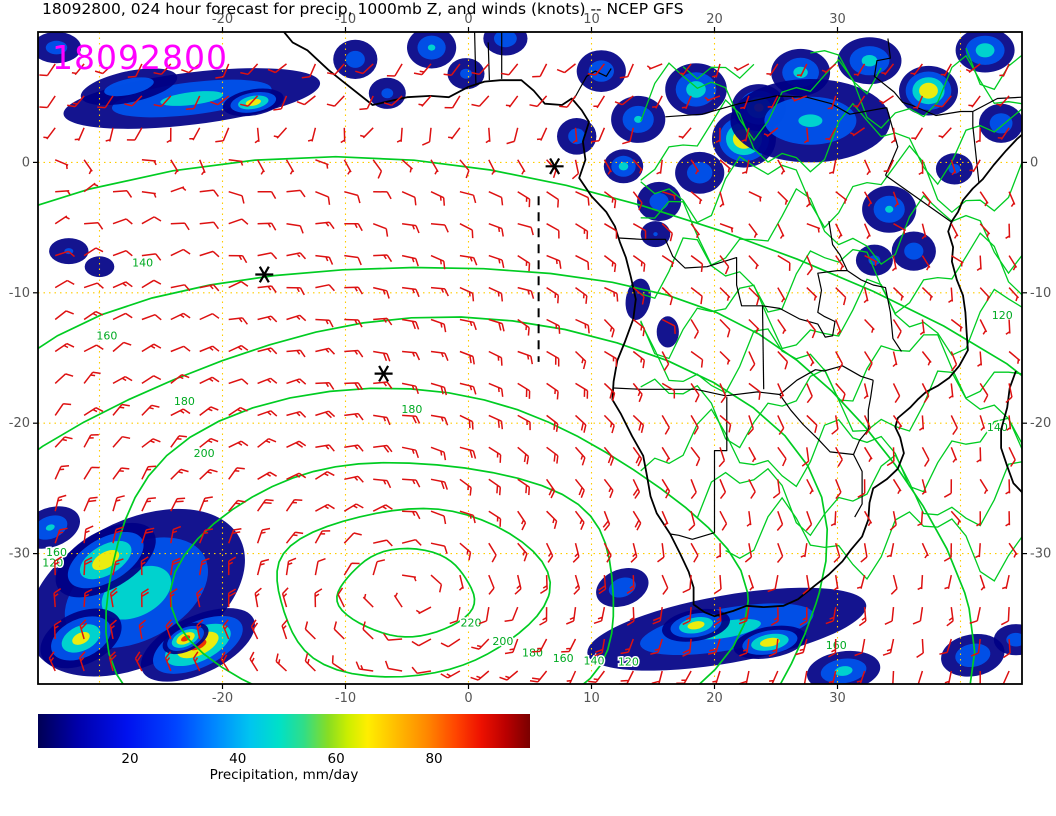 This screenshot has width=1056, height=816. I want to click on contour-label: 140, so click(594, 660).